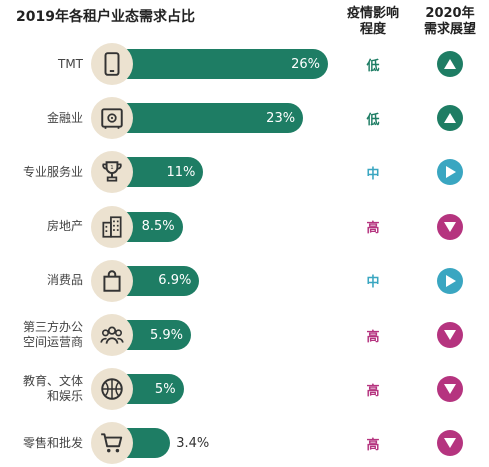 This screenshot has height=467, width=489. I want to click on category-label: 第三方办公 空间运营商, so click(52, 334).